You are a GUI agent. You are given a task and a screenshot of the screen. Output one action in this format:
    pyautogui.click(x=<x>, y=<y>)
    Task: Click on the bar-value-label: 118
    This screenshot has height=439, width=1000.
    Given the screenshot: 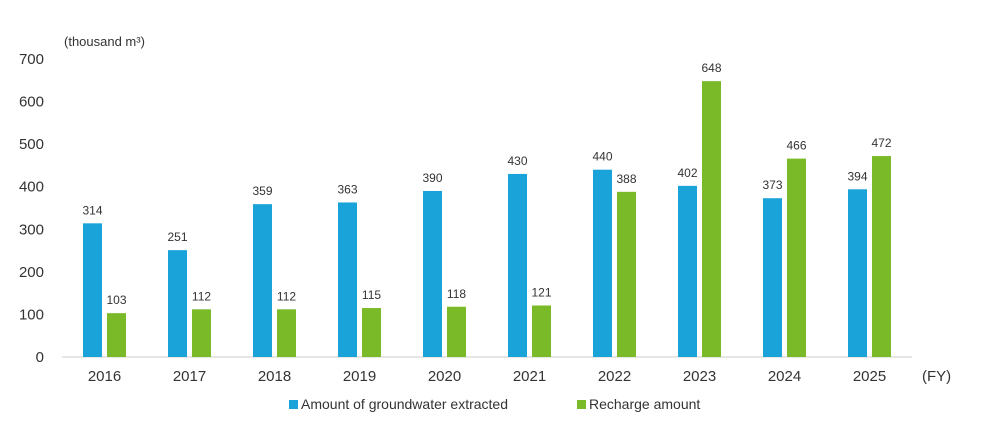 What is the action you would take?
    pyautogui.click(x=456, y=294)
    